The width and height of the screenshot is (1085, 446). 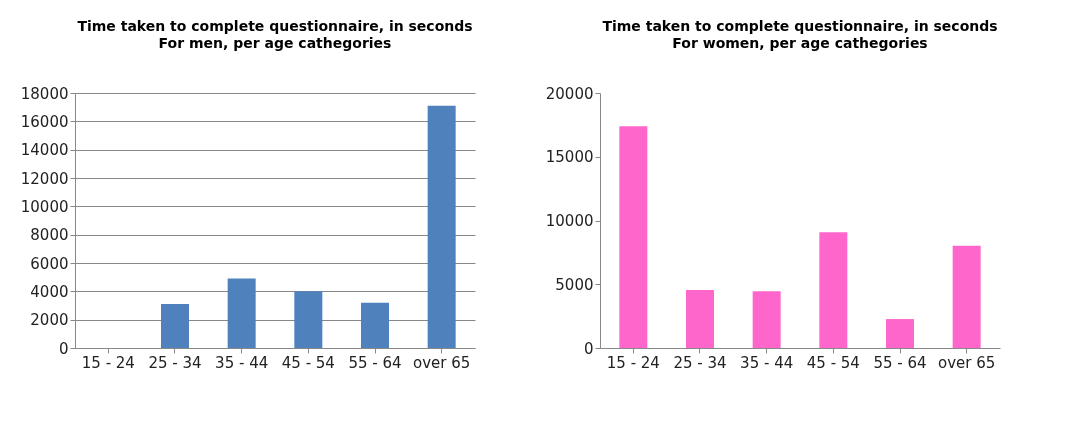 I want to click on y-tick-label: 5000, so click(x=574, y=284).